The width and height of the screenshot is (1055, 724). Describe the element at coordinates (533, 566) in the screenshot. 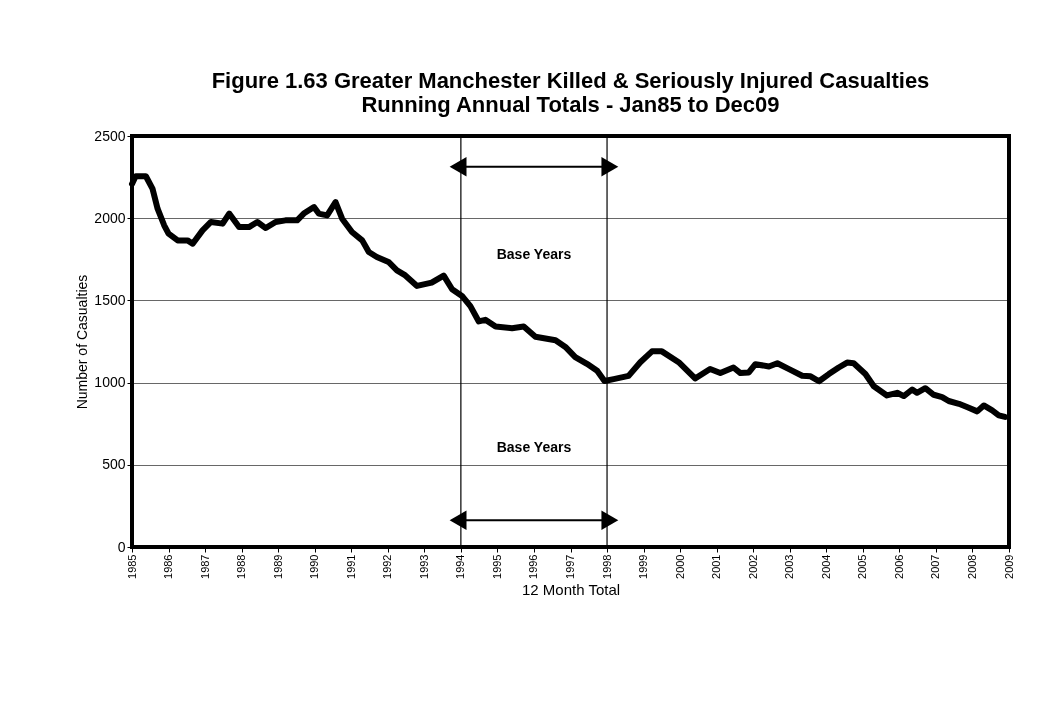

I see `x-tick-label: 1996` at that location.